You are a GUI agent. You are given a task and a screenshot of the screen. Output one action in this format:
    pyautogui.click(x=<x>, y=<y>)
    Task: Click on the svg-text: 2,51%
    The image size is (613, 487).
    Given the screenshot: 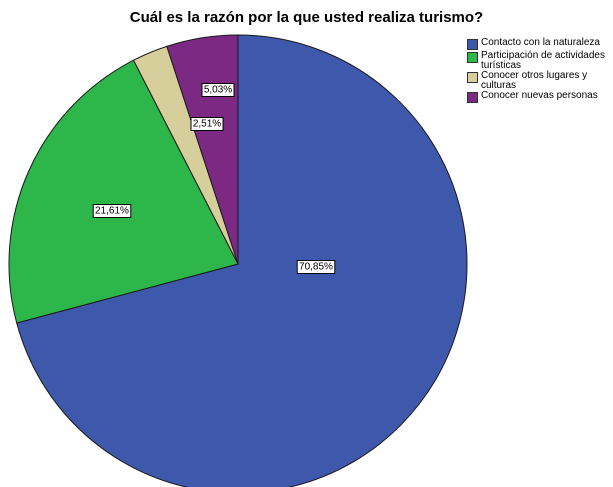 What is the action you would take?
    pyautogui.click(x=207, y=124)
    